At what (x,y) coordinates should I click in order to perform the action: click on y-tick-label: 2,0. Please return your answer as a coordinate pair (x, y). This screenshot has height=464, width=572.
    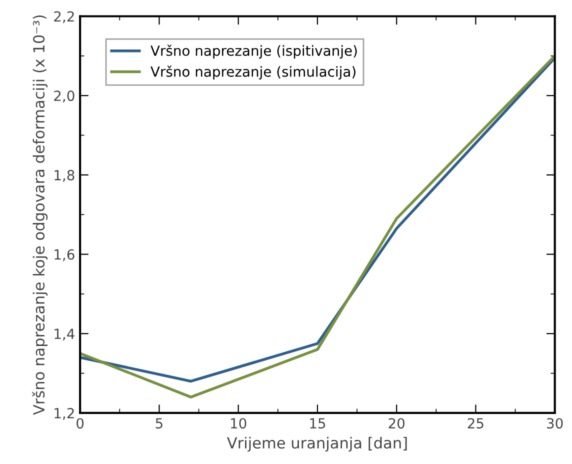
    Looking at the image, I should click on (64, 96).